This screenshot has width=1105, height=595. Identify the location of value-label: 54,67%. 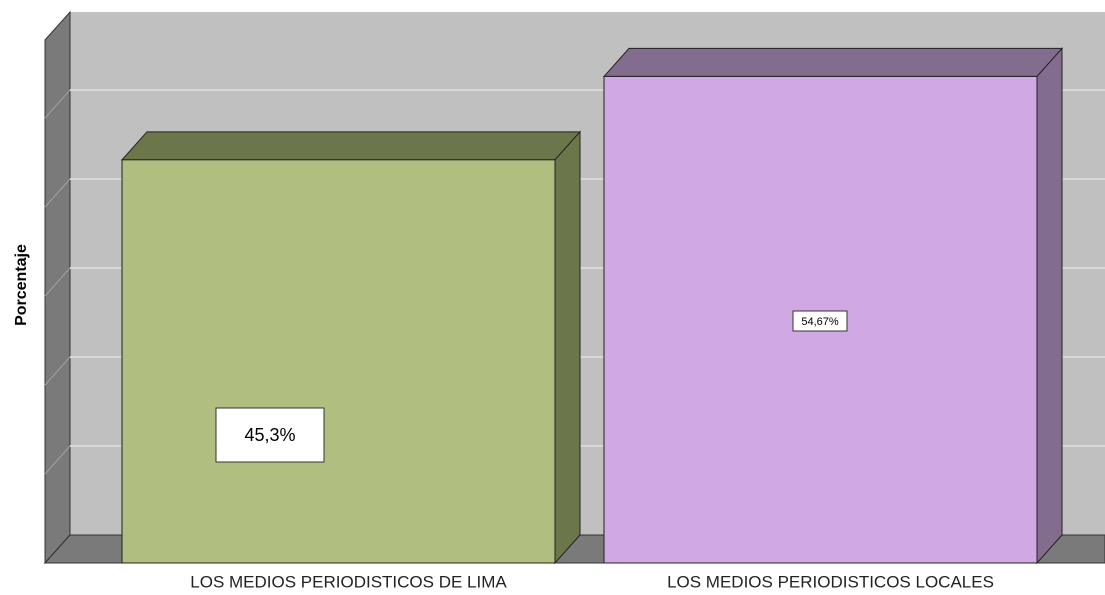
(820, 322).